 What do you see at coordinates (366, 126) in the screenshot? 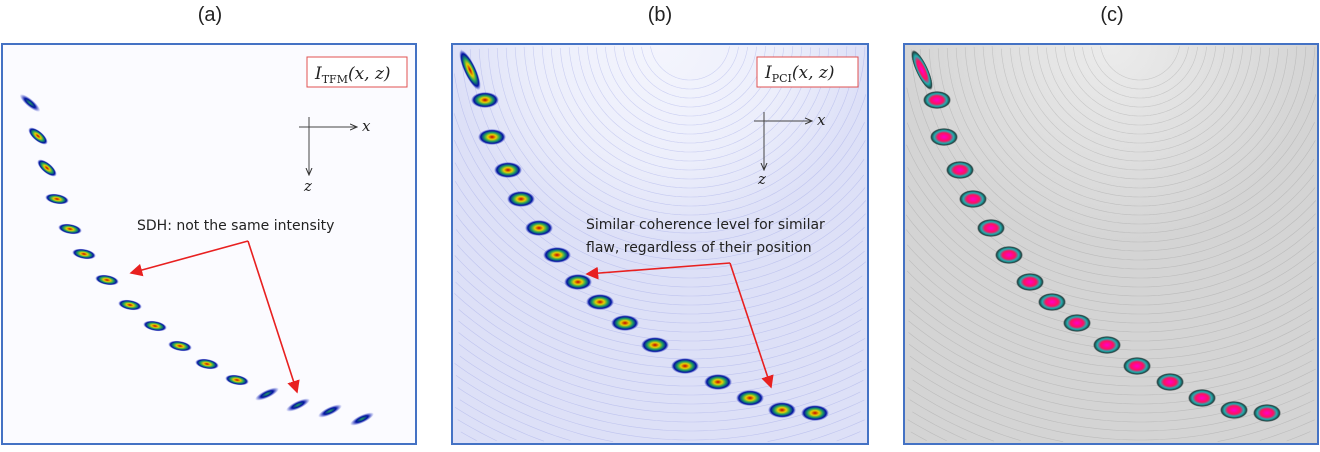
I see `x-axis-label: x` at bounding box center [366, 126].